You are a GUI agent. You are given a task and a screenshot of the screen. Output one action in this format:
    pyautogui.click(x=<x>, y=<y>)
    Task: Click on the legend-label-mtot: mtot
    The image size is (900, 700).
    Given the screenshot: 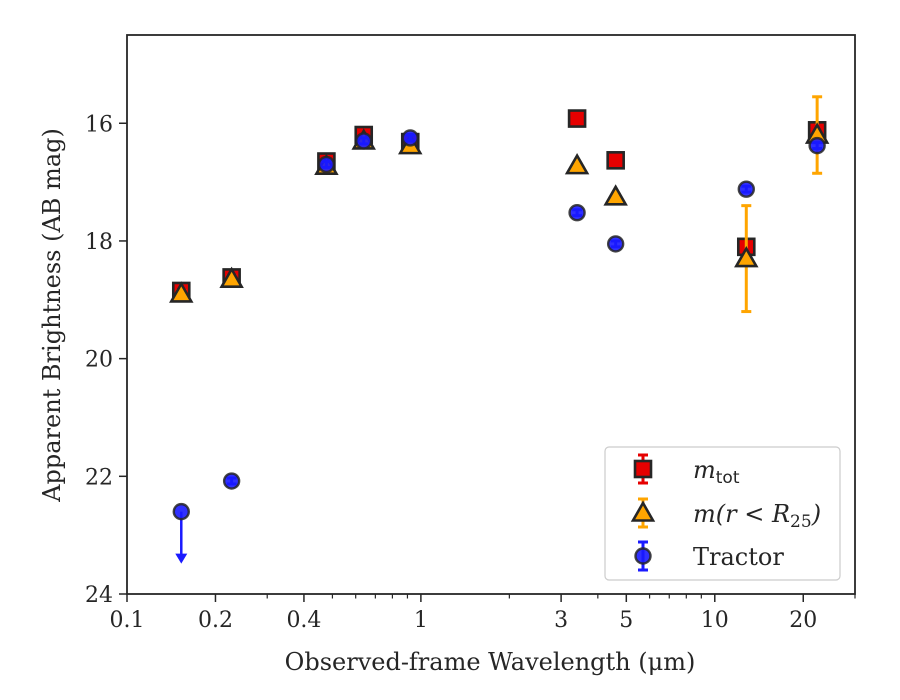 What is the action you would take?
    pyautogui.click(x=716, y=472)
    